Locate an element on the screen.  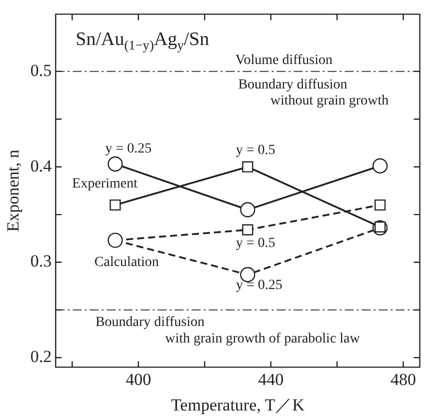
y-tick-label: 0.2 is located at coordinates (41, 356).